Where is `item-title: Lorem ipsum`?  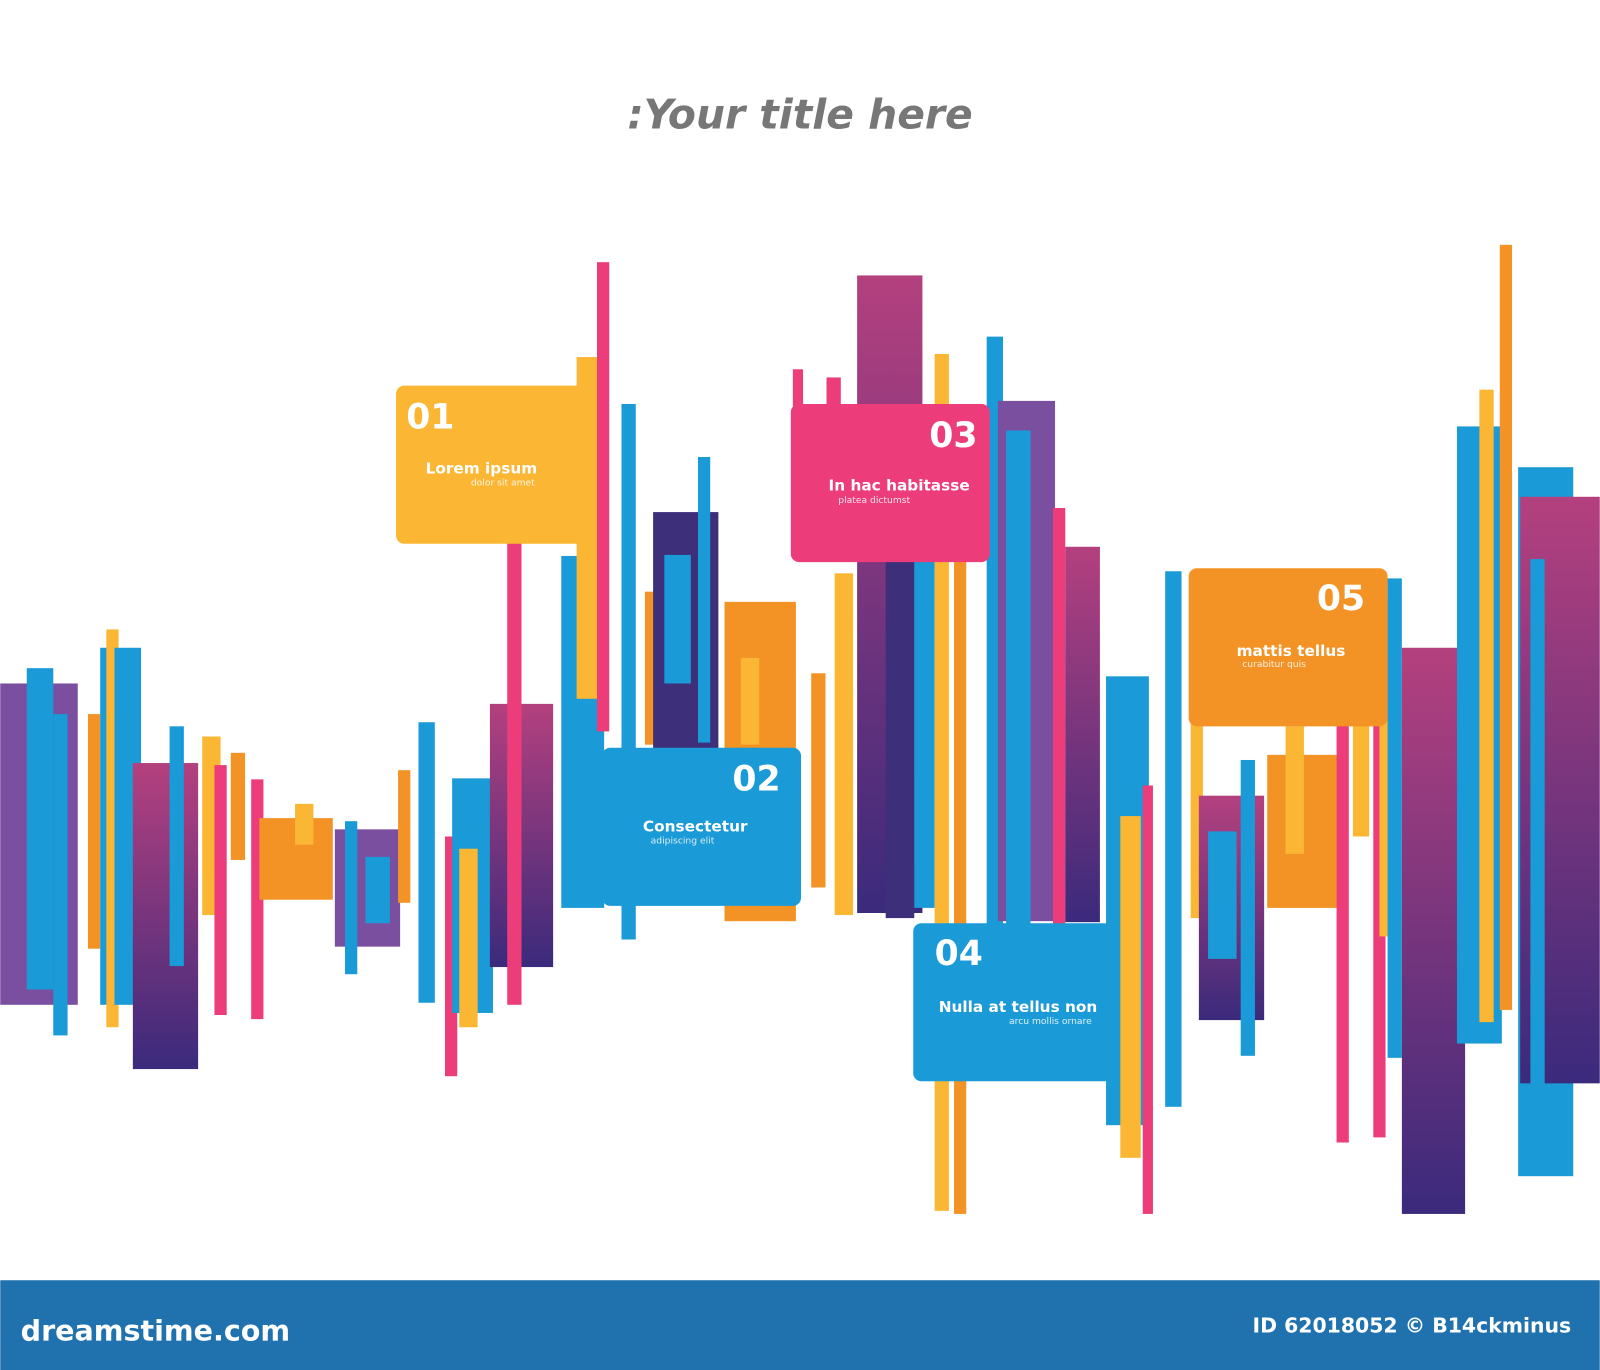
item-title: Lorem ipsum is located at coordinates (482, 468).